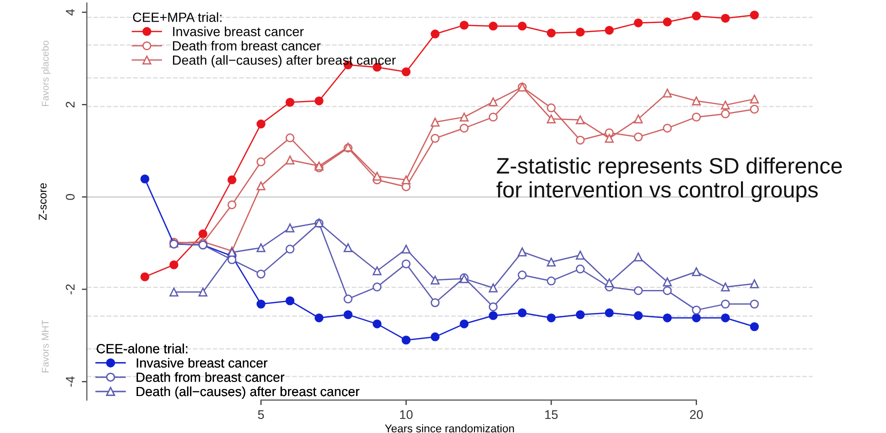 The height and width of the screenshot is (433, 886). Describe the element at coordinates (42, 201) in the screenshot. I see `y-axis-title: Z-score` at that location.